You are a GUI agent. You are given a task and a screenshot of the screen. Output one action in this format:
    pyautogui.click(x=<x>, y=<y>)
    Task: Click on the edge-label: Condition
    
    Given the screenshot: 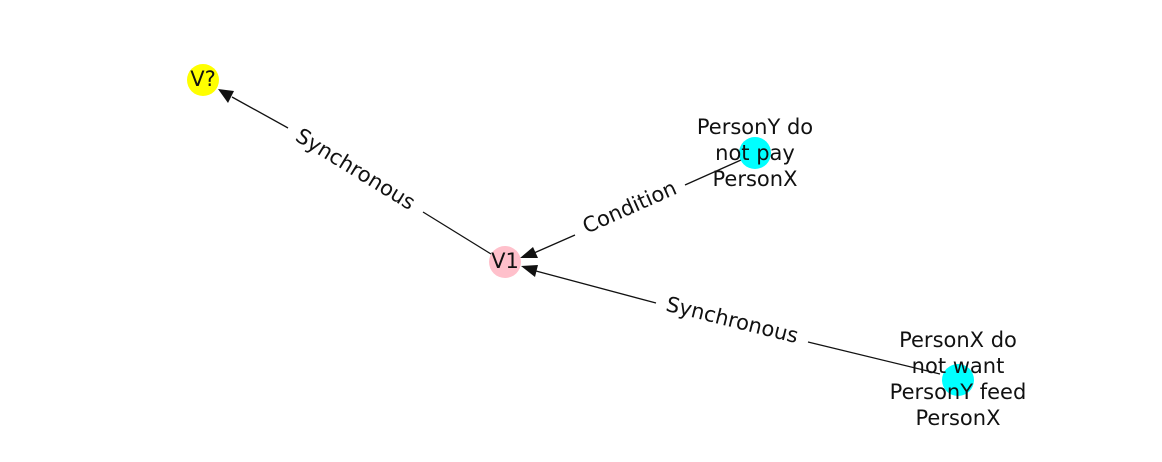 What is the action you would take?
    pyautogui.click(x=629, y=207)
    